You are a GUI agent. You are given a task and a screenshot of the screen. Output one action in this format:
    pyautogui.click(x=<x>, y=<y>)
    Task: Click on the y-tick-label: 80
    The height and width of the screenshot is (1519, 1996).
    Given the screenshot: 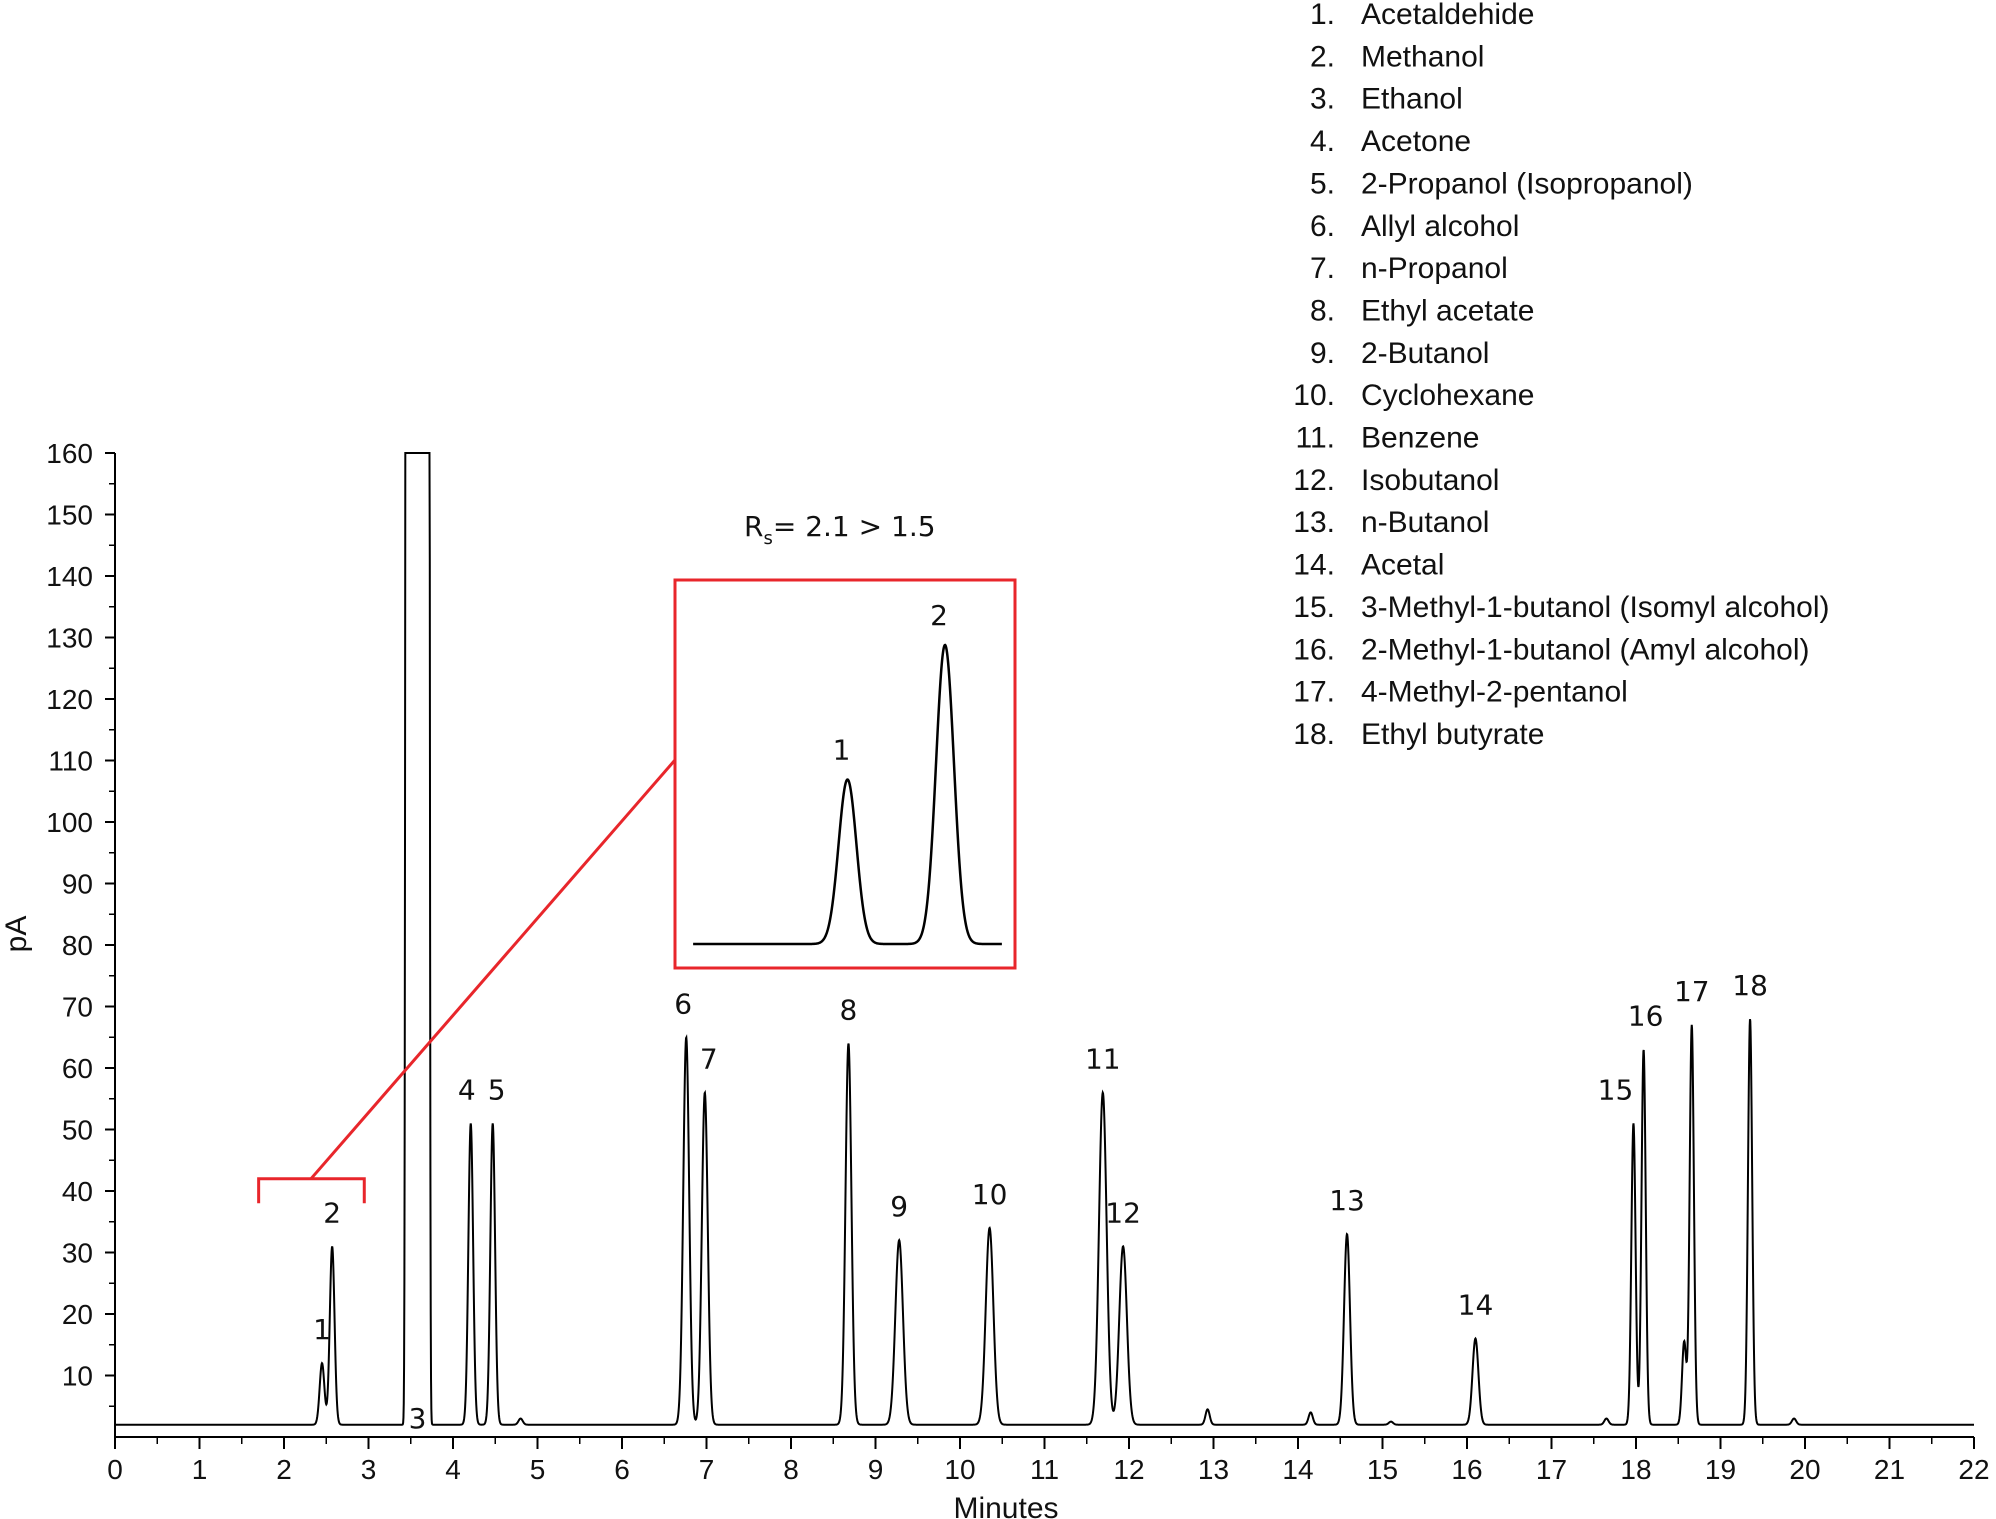 What is the action you would take?
    pyautogui.click(x=77, y=945)
    